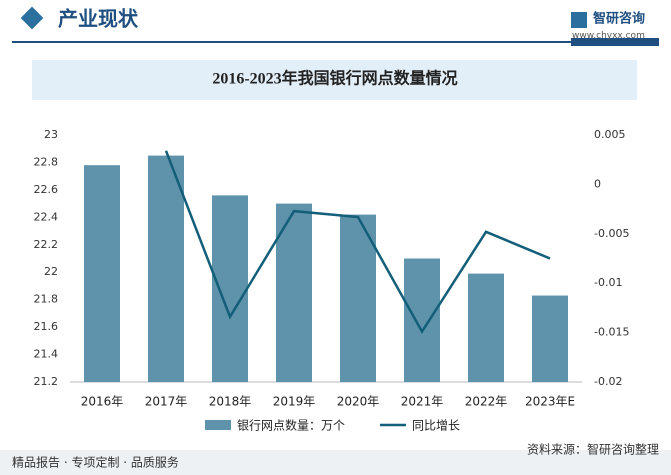 Image resolution: width=671 pixels, height=475 pixels. I want to click on y-tick-label: 21.8, so click(46, 299).